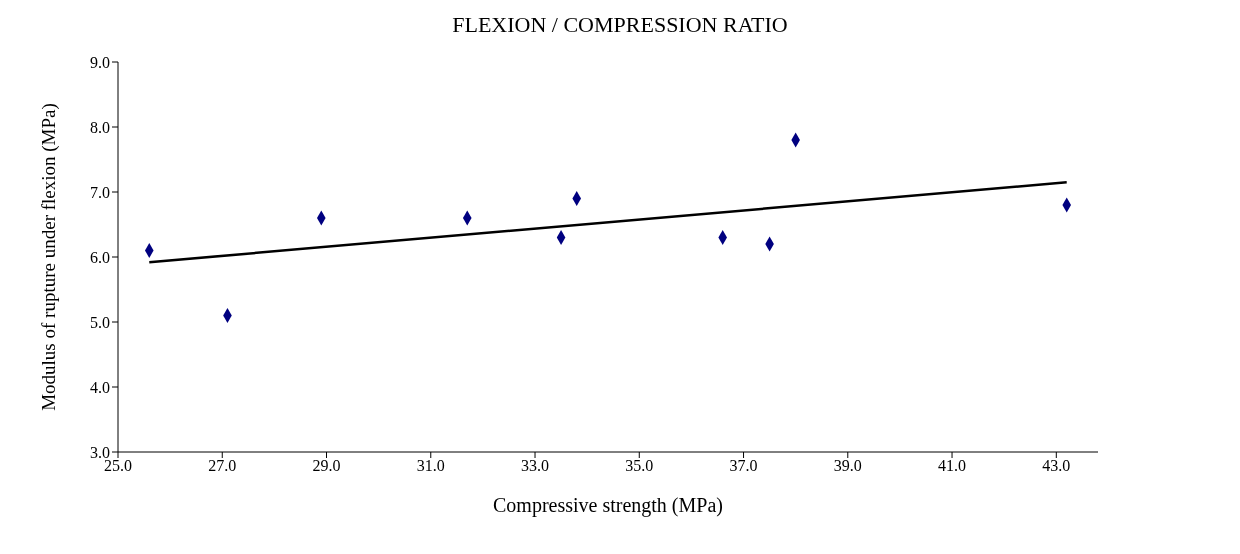 The image size is (1240, 554). I want to click on x-tick-label: 37.0, so click(743, 466).